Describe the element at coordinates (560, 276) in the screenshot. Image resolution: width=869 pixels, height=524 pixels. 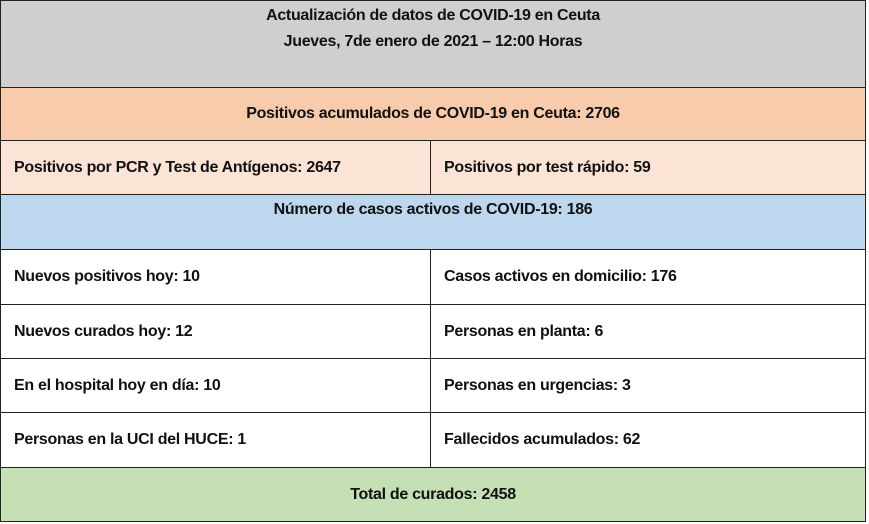
I see `casos-domicilio: Casos activos en domicilio: 176` at that location.